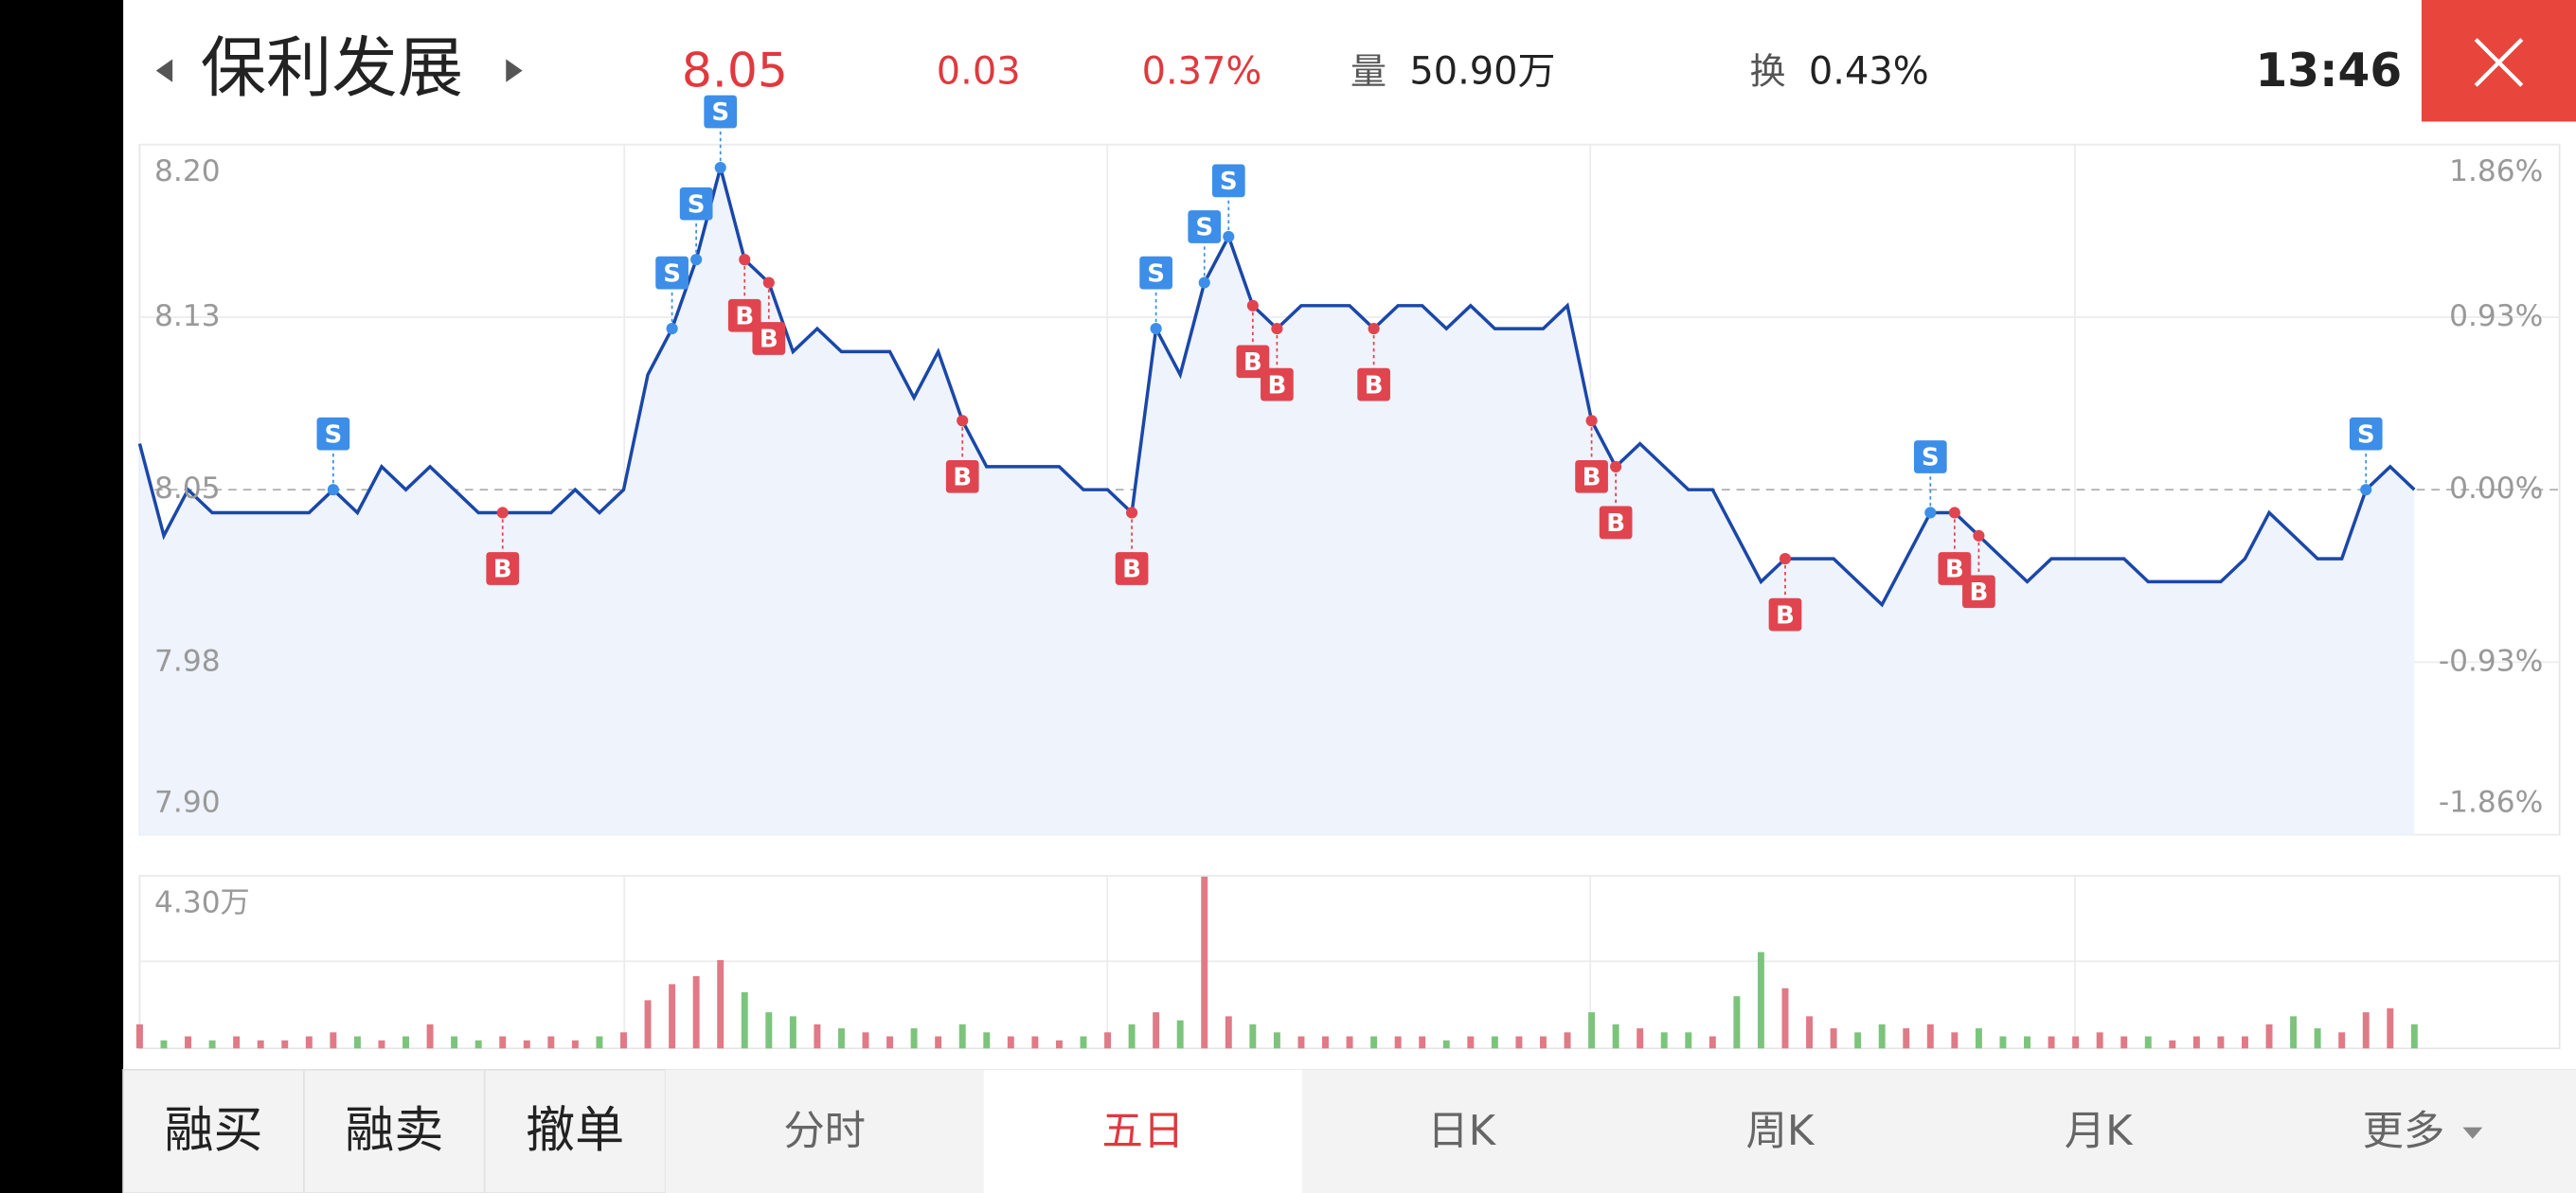  I want to click on period-label: 月K, so click(2099, 1131).